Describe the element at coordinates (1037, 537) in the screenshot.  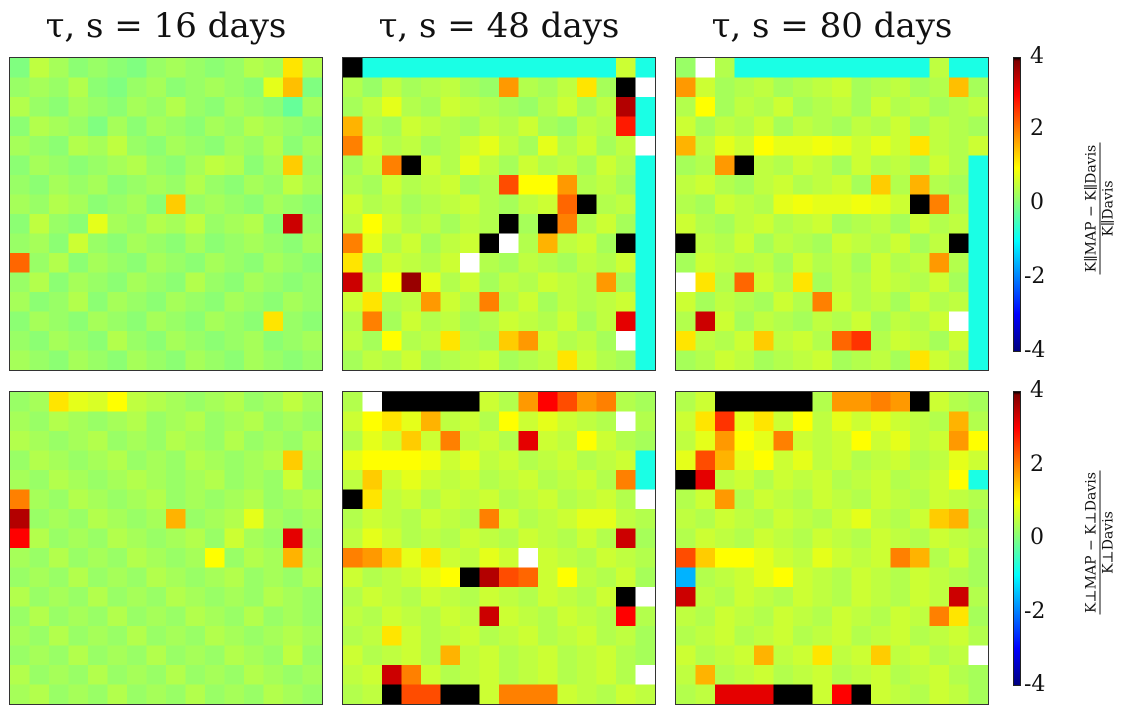
I see `colorbar-perpendicular-tick: 0` at that location.